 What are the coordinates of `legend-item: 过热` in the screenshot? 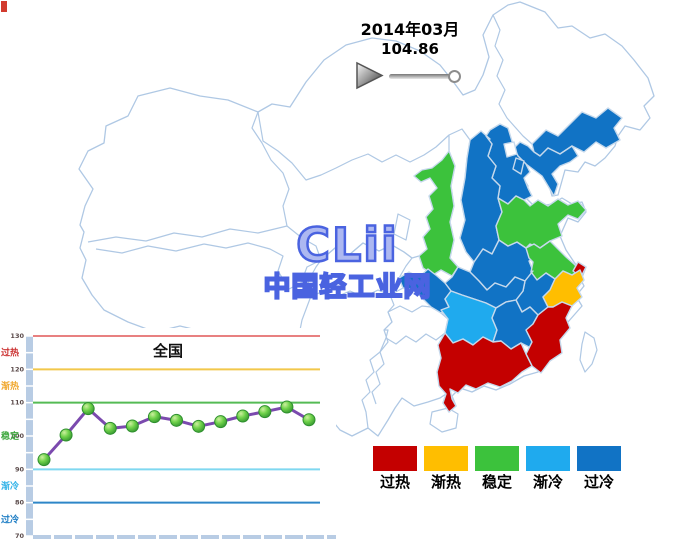 It's located at (395, 468).